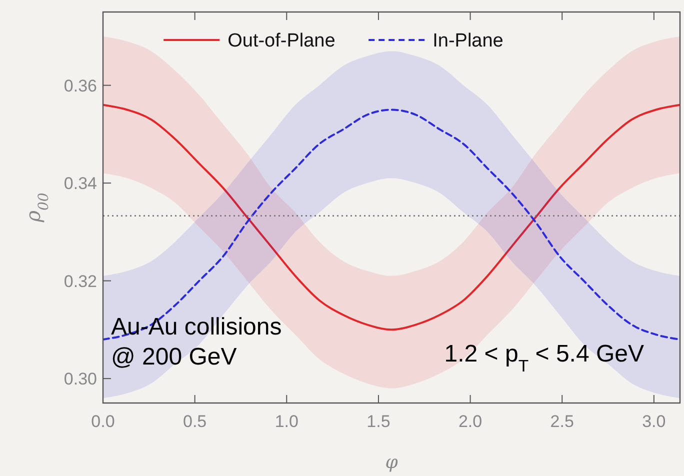 This screenshot has width=684, height=476. What do you see at coordinates (282, 41) in the screenshot?
I see `legend-label: Out-of-Plane` at bounding box center [282, 41].